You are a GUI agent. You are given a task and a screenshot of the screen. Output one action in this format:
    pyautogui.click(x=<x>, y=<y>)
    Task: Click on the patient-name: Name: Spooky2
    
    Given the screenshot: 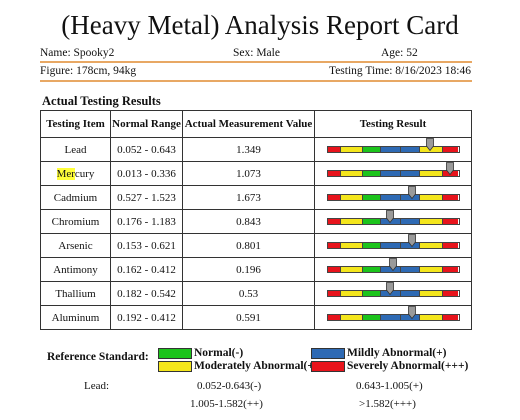 What is the action you would take?
    pyautogui.click(x=77, y=53)
    